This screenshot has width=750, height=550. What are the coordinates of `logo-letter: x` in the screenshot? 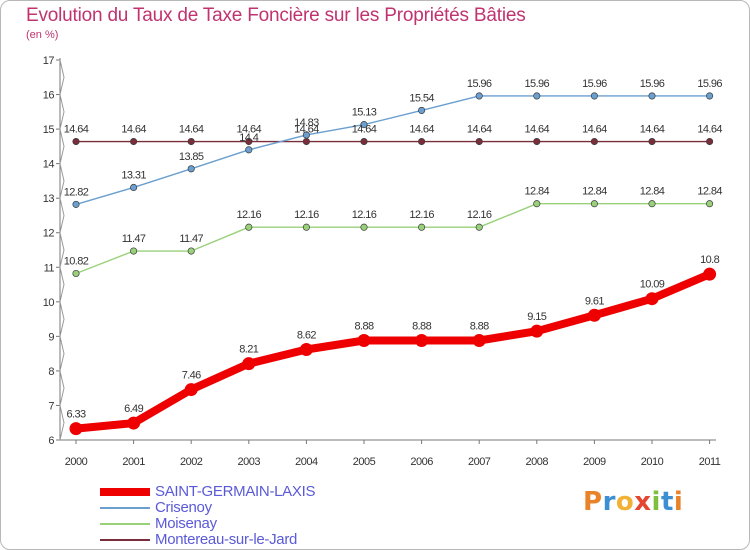 It's located at (643, 502).